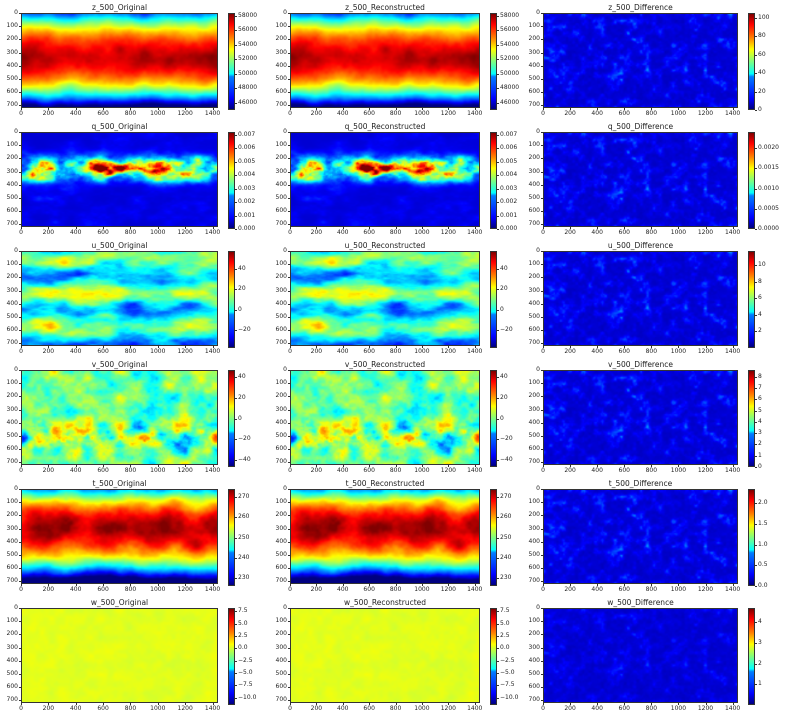 The image size is (800, 720). Describe the element at coordinates (760, 410) in the screenshot. I see `colorbar-tick-label: 5` at that location.